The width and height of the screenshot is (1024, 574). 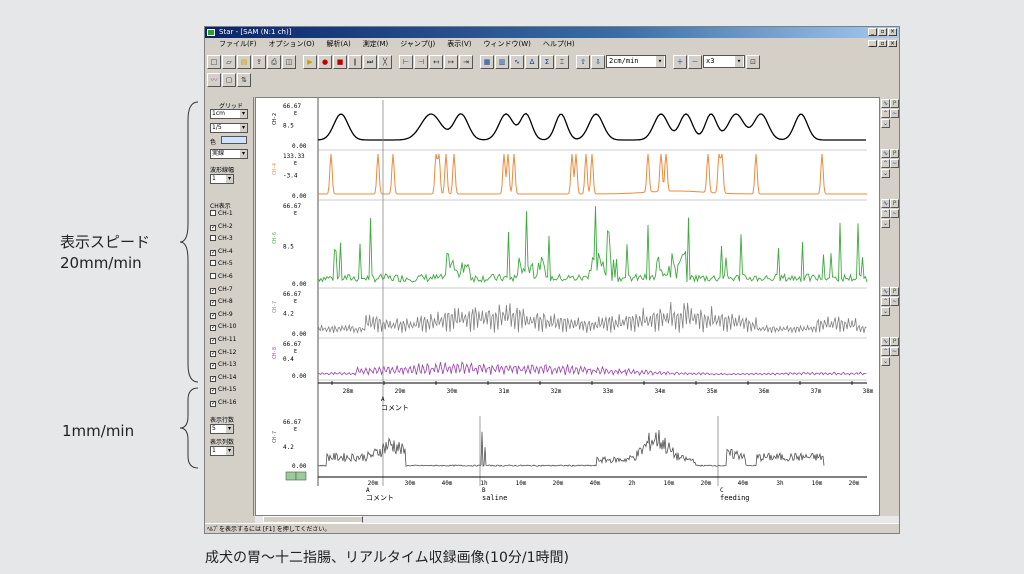 What do you see at coordinates (325, 61) in the screenshot?
I see `record-icon: ●` at bounding box center [325, 61].